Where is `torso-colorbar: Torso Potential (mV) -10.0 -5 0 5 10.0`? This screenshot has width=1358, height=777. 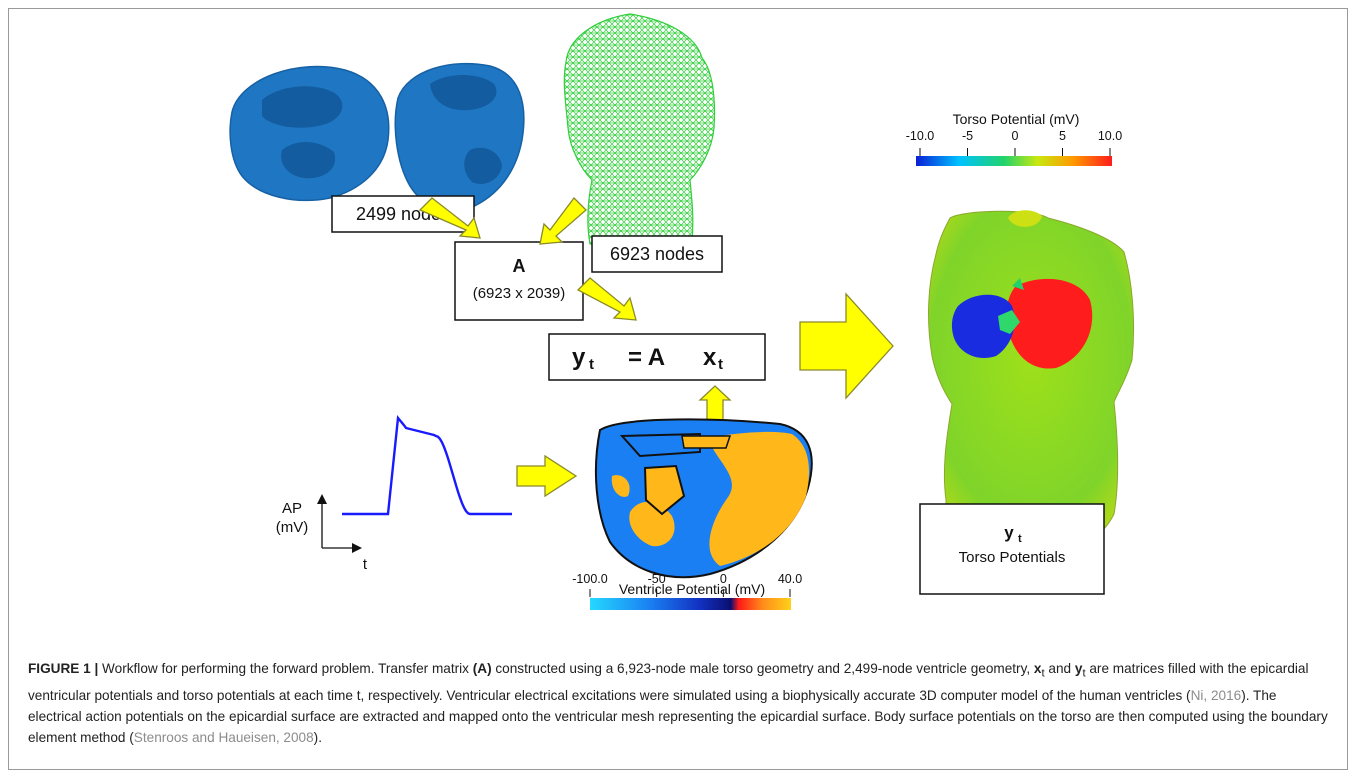
torso-colorbar: Torso Potential (mV) -10.0 -5 0 5 10.0 is located at coordinates (1014, 138).